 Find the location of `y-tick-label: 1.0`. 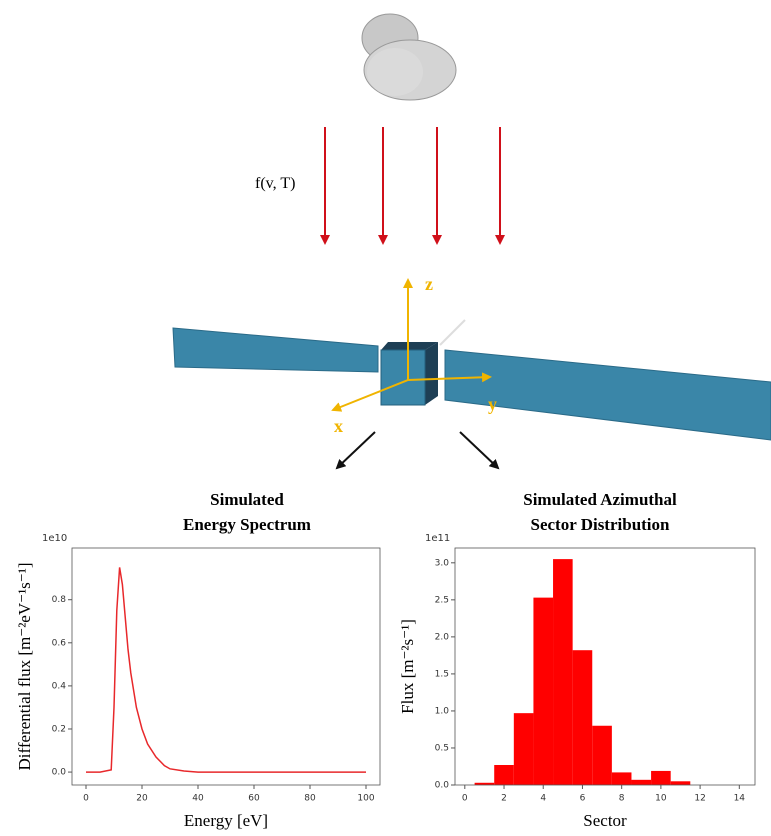

y-tick-label: 1.0 is located at coordinates (442, 711).